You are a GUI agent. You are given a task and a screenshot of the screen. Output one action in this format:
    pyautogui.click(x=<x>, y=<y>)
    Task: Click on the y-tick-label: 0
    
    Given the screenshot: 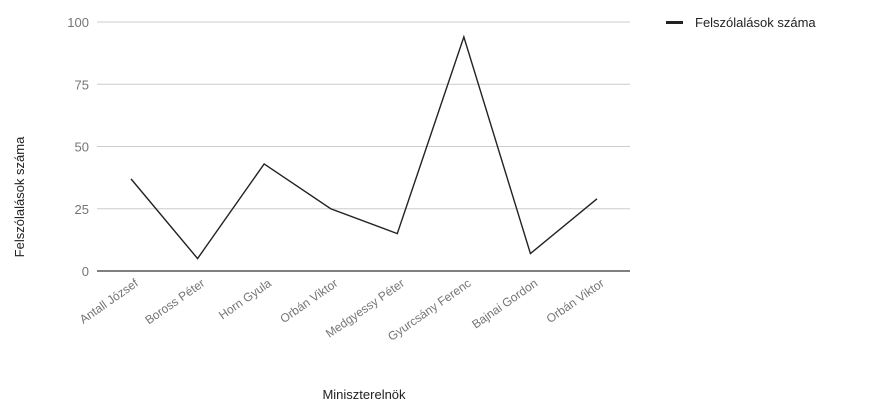 What is the action you would take?
    pyautogui.click(x=85, y=271)
    